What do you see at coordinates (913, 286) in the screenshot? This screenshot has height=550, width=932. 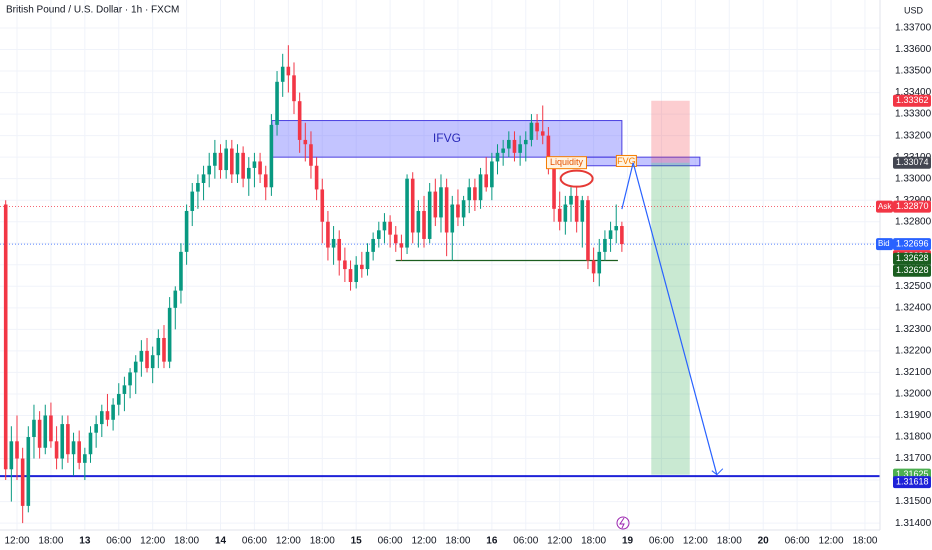 I see `y-tick-label: 1.32500` at bounding box center [913, 286].